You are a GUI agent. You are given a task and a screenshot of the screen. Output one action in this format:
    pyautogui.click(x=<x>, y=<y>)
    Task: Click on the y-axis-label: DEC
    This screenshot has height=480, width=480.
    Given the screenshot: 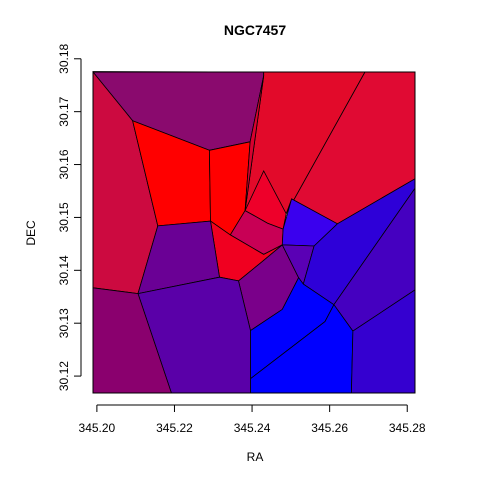 What is the action you would take?
    pyautogui.click(x=31, y=233)
    